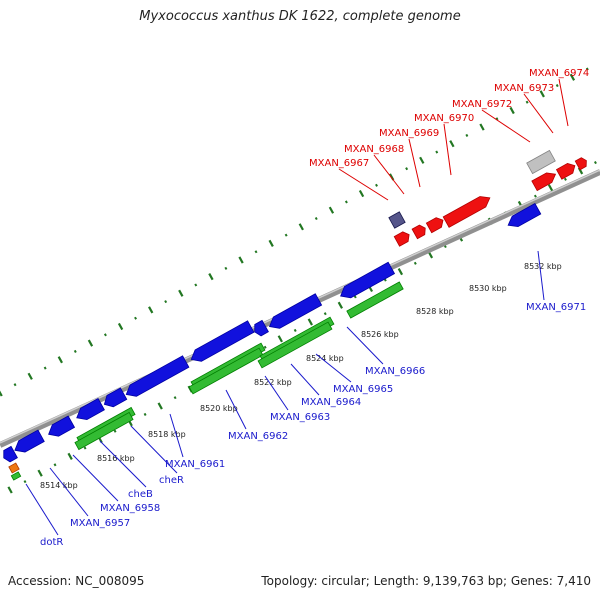 The image size is (600, 600). I want to click on bp-label: 8530 kbp, so click(488, 288).